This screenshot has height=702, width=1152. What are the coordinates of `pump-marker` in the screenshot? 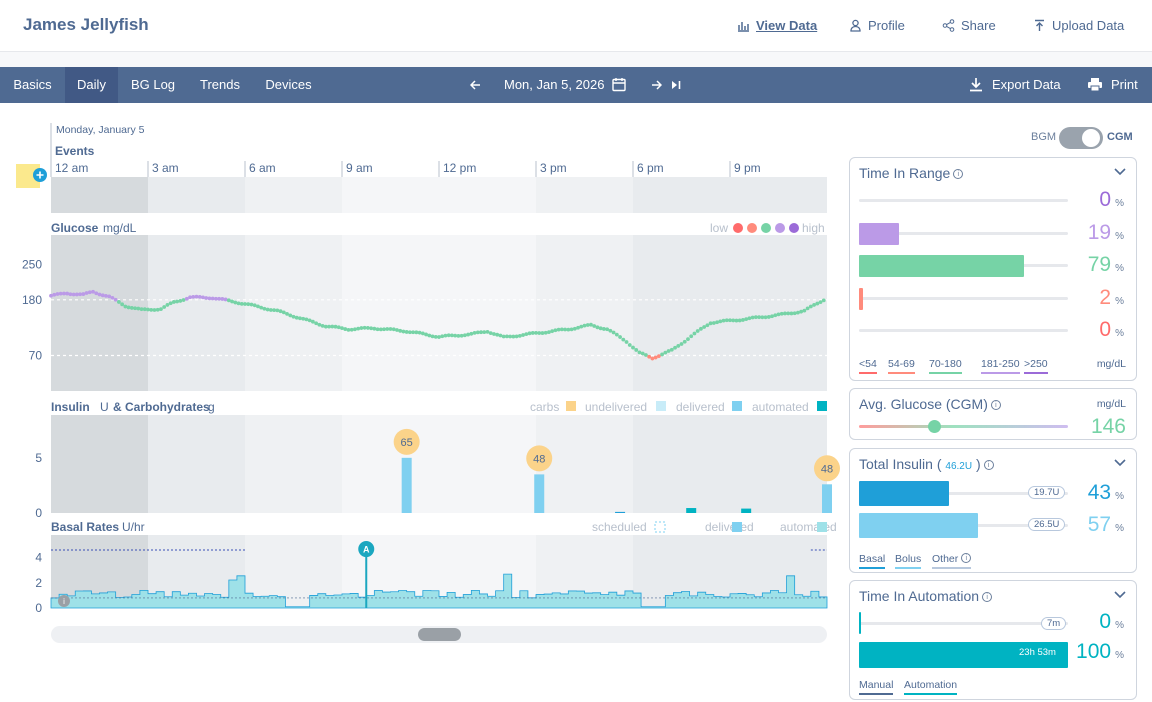 It's located at (366, 549).